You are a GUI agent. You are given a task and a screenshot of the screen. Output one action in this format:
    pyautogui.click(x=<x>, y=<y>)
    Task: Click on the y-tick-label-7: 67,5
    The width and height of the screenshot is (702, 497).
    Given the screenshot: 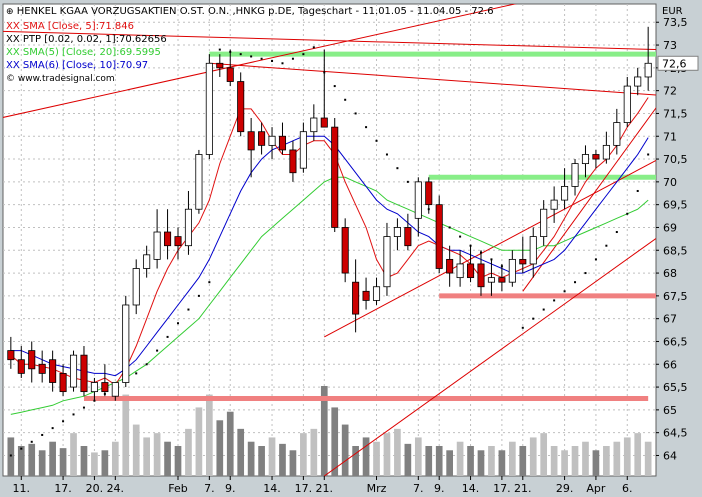 What is the action you would take?
    pyautogui.click(x=675, y=296)
    